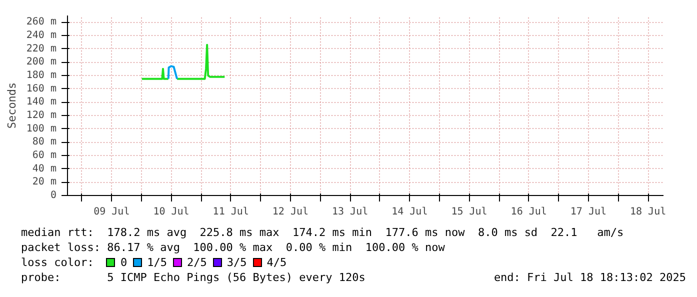  Describe the element at coordinates (276, 262) in the screenshot. I see `legend-label: 4/5` at that location.